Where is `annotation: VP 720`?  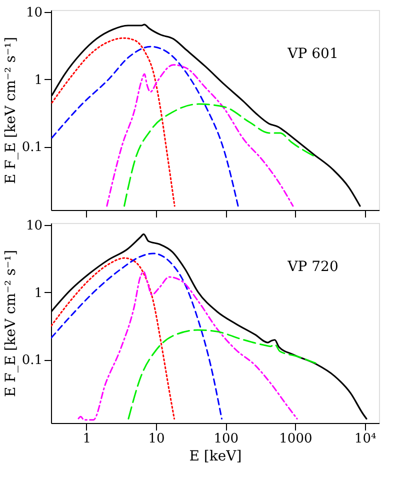
annotation: VP 720 is located at coordinates (312, 267).